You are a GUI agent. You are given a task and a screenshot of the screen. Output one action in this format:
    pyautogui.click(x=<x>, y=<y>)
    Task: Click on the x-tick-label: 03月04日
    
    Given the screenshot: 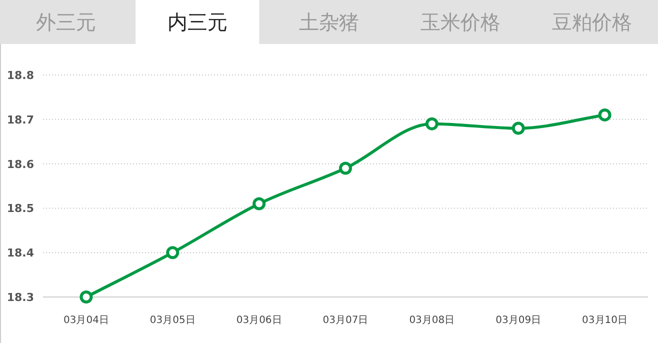 What is the action you would take?
    pyautogui.click(x=86, y=320)
    